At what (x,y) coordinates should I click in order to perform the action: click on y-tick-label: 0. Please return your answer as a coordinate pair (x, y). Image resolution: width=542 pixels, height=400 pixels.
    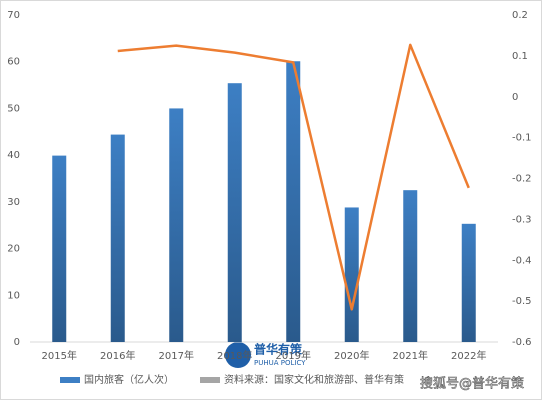
    Looking at the image, I should click on (17, 342).